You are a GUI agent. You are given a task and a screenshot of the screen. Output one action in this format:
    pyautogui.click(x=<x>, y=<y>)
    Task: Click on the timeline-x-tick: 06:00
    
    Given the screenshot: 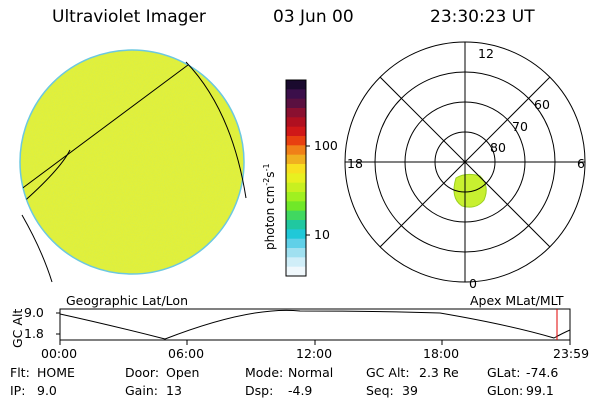 What is the action you would take?
    pyautogui.click(x=186, y=353)
    